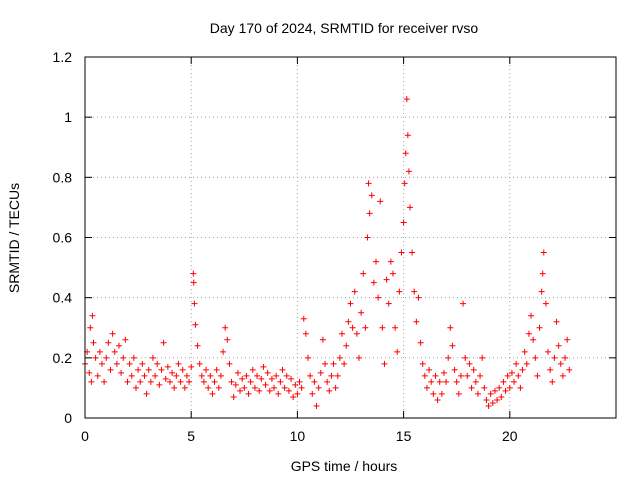 Image resolution: width=640 pixels, height=480 pixels. Describe the element at coordinates (14, 238) in the screenshot. I see `y-axis-label: SRMTID / TECUs` at that location.